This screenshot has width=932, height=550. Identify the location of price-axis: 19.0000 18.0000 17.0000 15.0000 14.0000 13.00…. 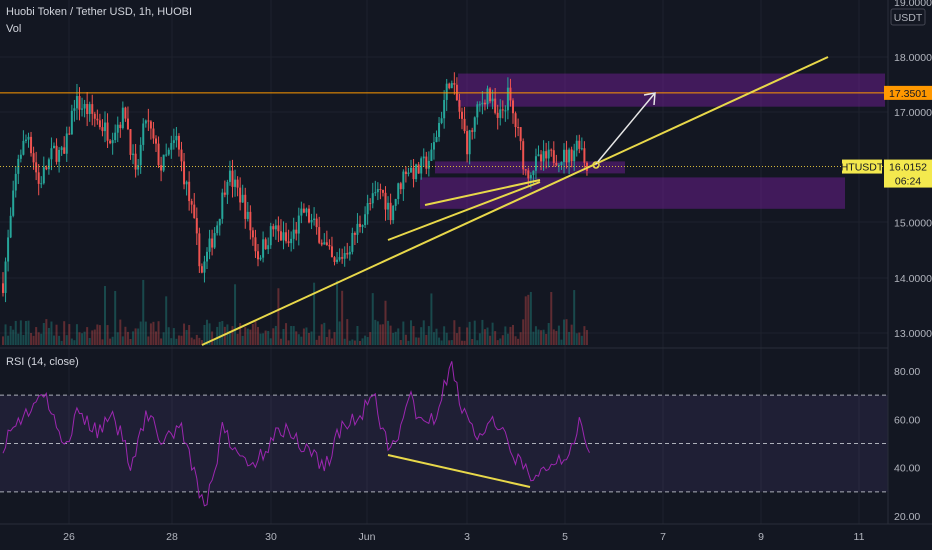
(913, 170).